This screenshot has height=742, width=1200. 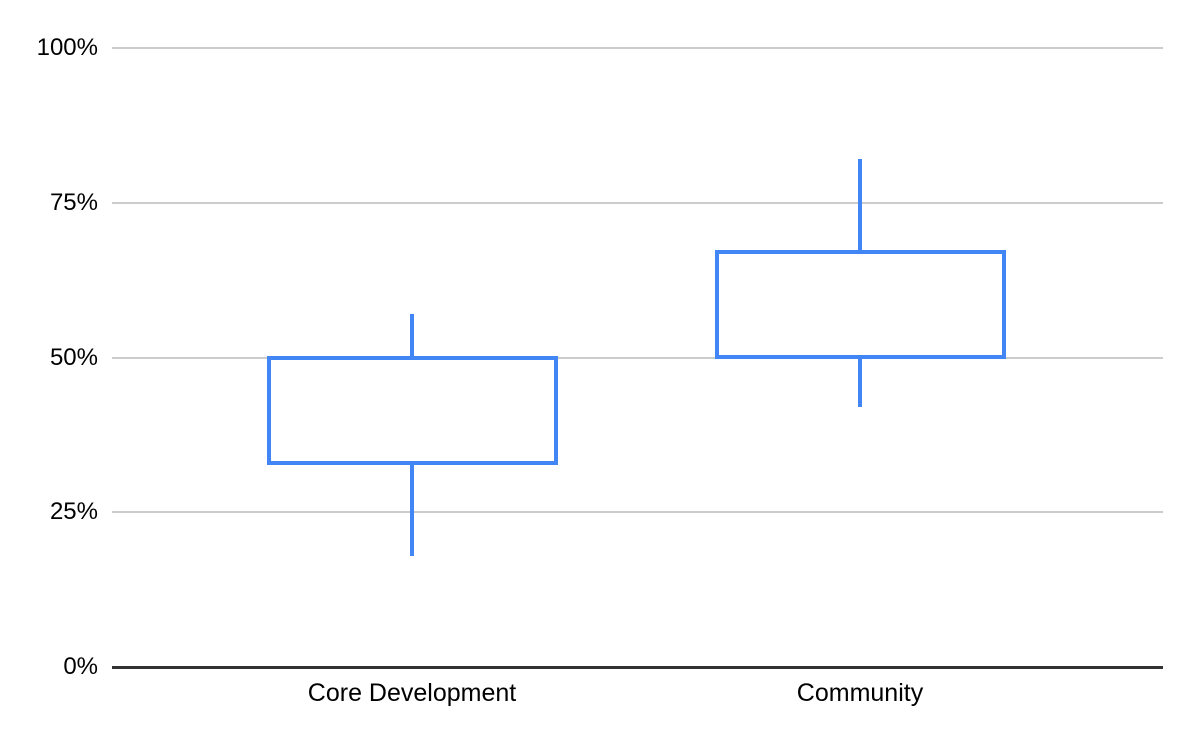 What do you see at coordinates (73, 357) in the screenshot?
I see `y-axis-tick-label: 50%` at bounding box center [73, 357].